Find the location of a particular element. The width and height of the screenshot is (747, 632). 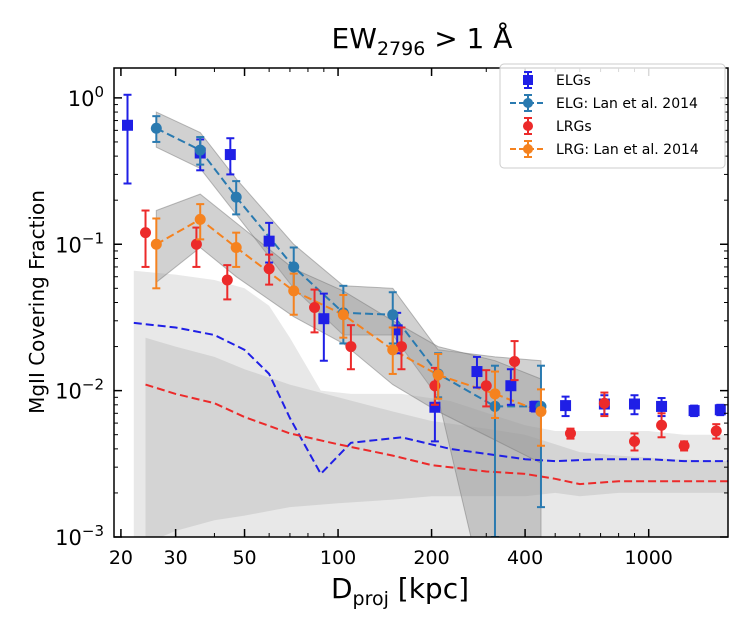

x-tick-label-4: 200 is located at coordinates (431, 558).